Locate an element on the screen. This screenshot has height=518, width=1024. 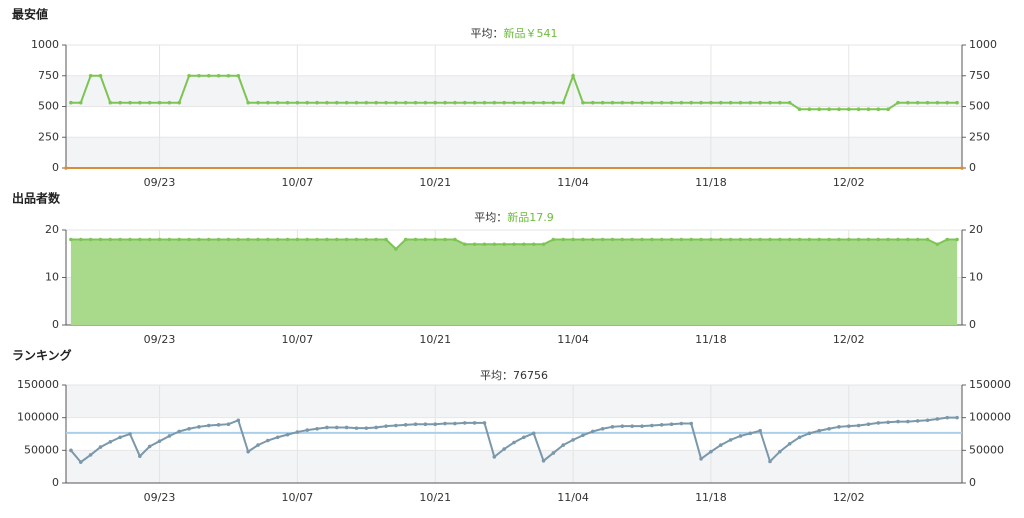
y2-tick-label: 500 is located at coordinates (979, 106).